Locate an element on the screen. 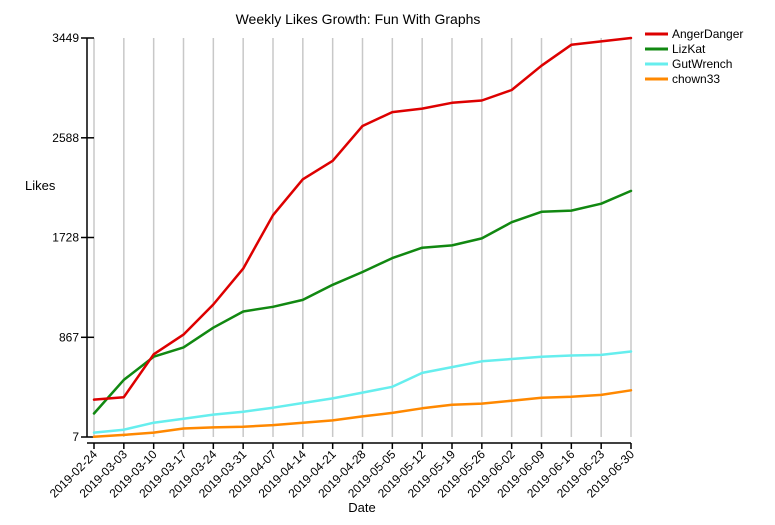 The width and height of the screenshot is (775, 525). y-tick-label: 7 is located at coordinates (75, 437).